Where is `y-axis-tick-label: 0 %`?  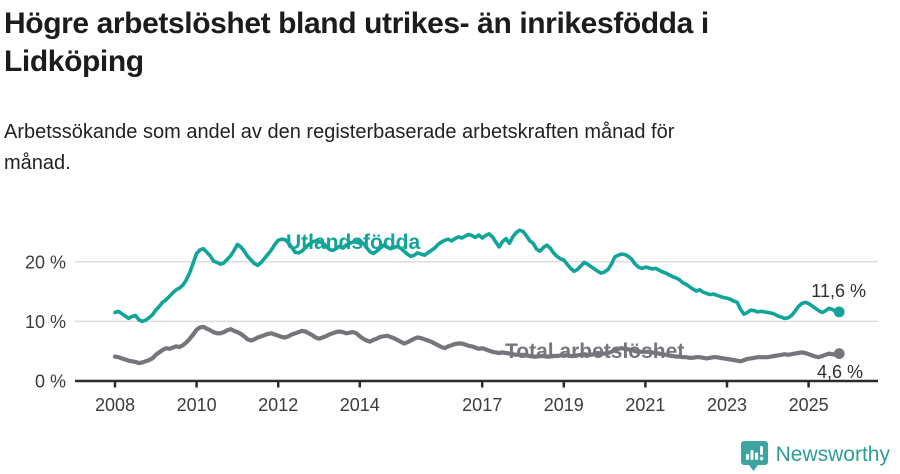 y-axis-tick-label: 0 % is located at coordinates (50, 382).